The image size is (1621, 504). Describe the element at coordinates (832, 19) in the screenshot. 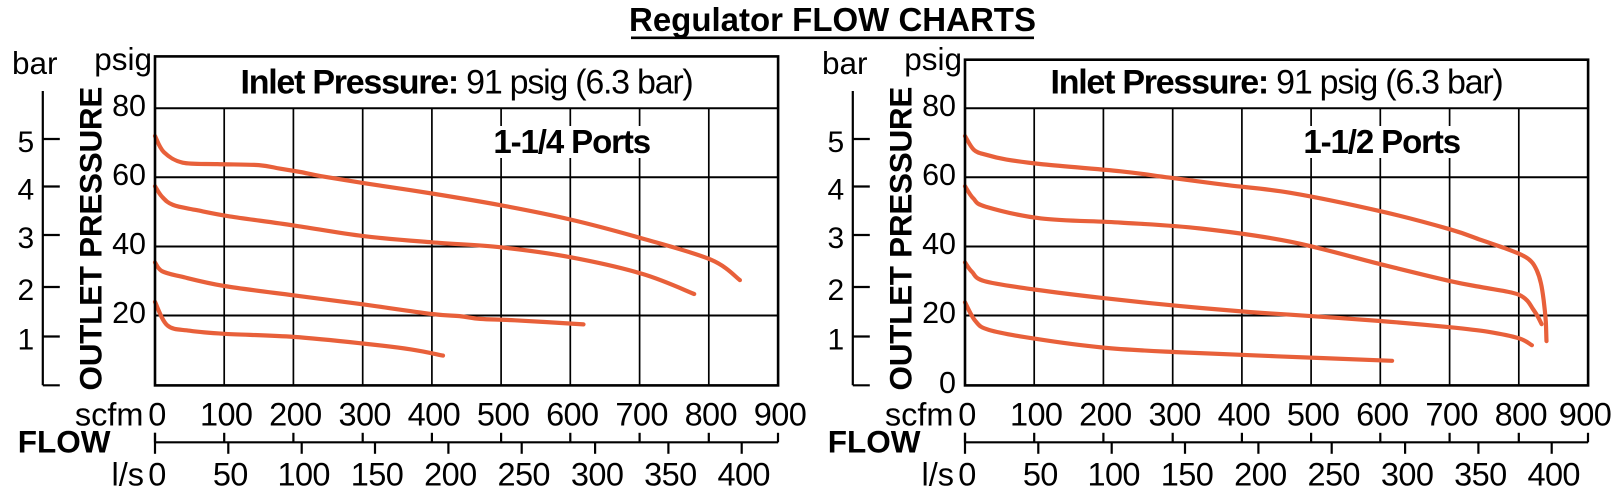

I see `svg-text: Regulator FLOW CHARTS` at that location.